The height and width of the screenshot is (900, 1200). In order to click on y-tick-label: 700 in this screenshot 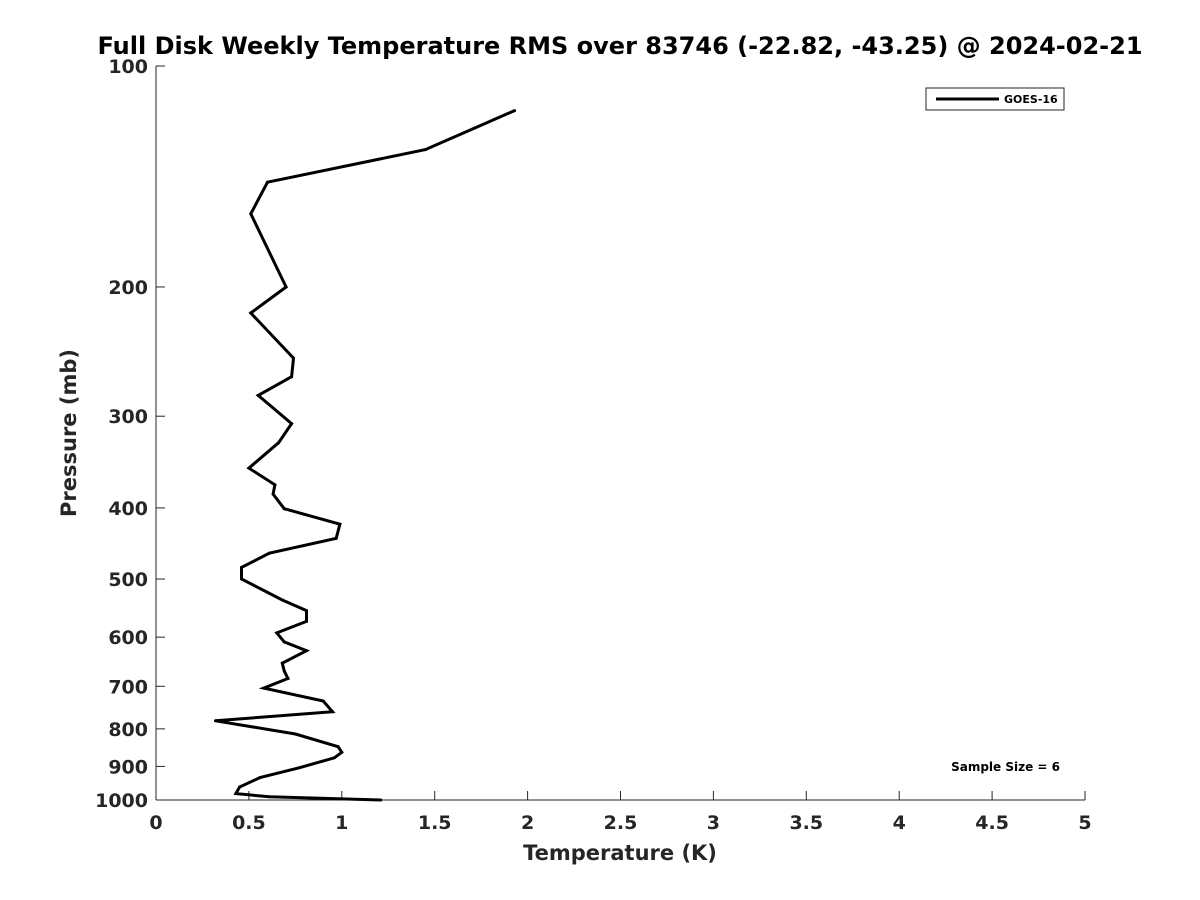, I will do `click(128, 687)`.